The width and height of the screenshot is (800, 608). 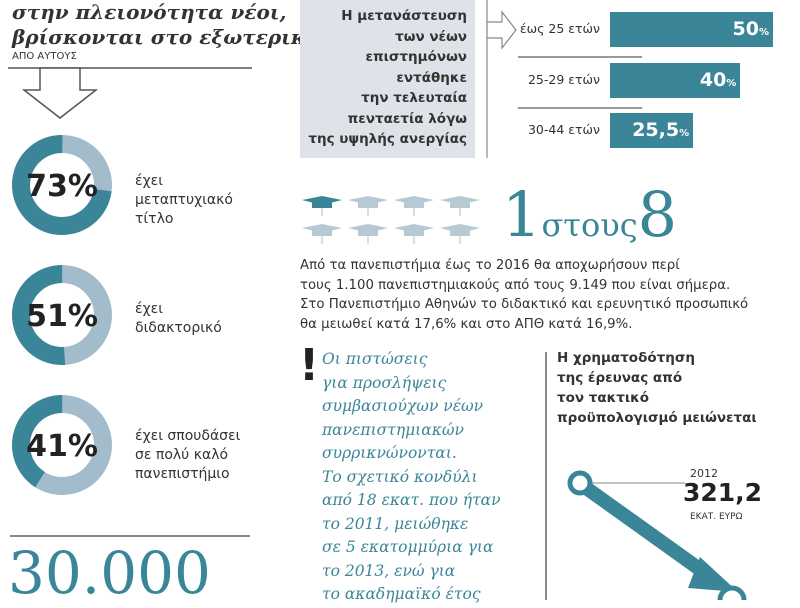 I want to click on donut-value-label: 51%, so click(x=62, y=316).